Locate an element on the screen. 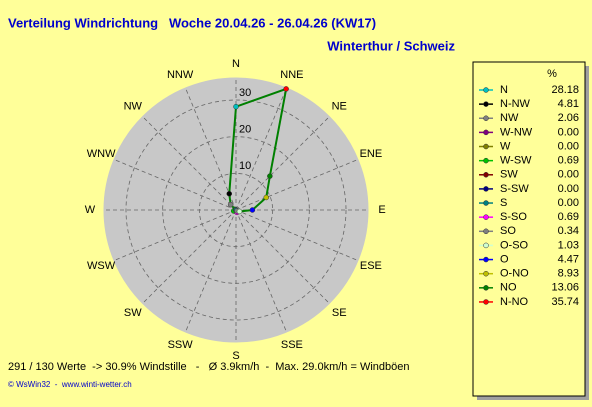  legend-value: 13.06 is located at coordinates (565, 288).